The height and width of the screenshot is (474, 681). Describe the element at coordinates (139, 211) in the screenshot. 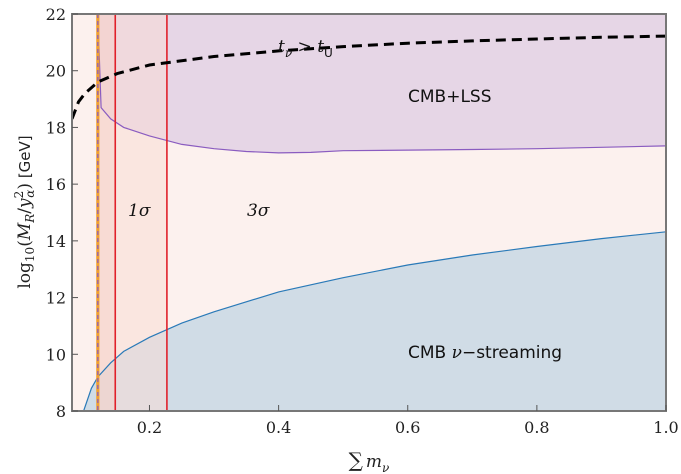

I see `one-sigma-label: 1σ` at that location.